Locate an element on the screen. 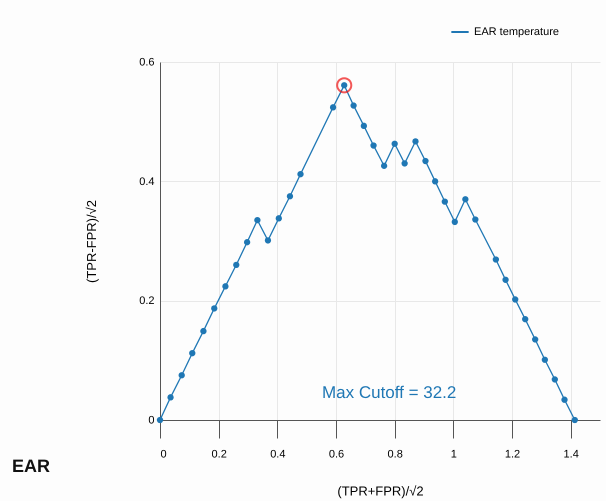 This screenshot has width=606, height=501. legend-label: EAR temperature is located at coordinates (516, 32).